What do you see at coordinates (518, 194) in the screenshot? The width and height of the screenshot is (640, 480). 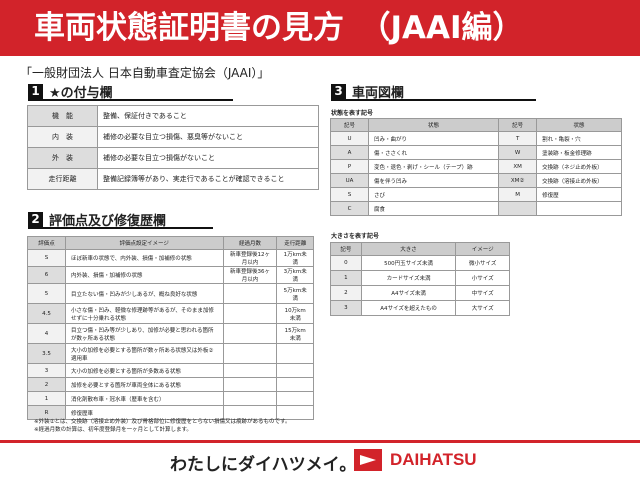 I see `table-cell: M` at bounding box center [518, 194].